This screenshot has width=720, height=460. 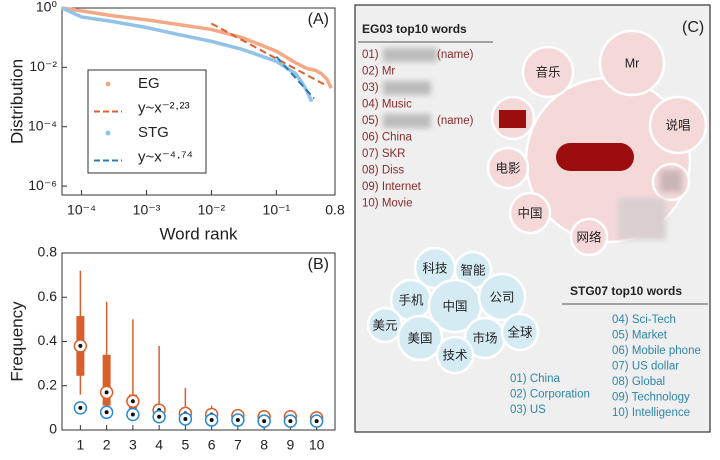 What do you see at coordinates (16, 341) in the screenshot?
I see `y-axis-label: Frequency` at bounding box center [16, 341].